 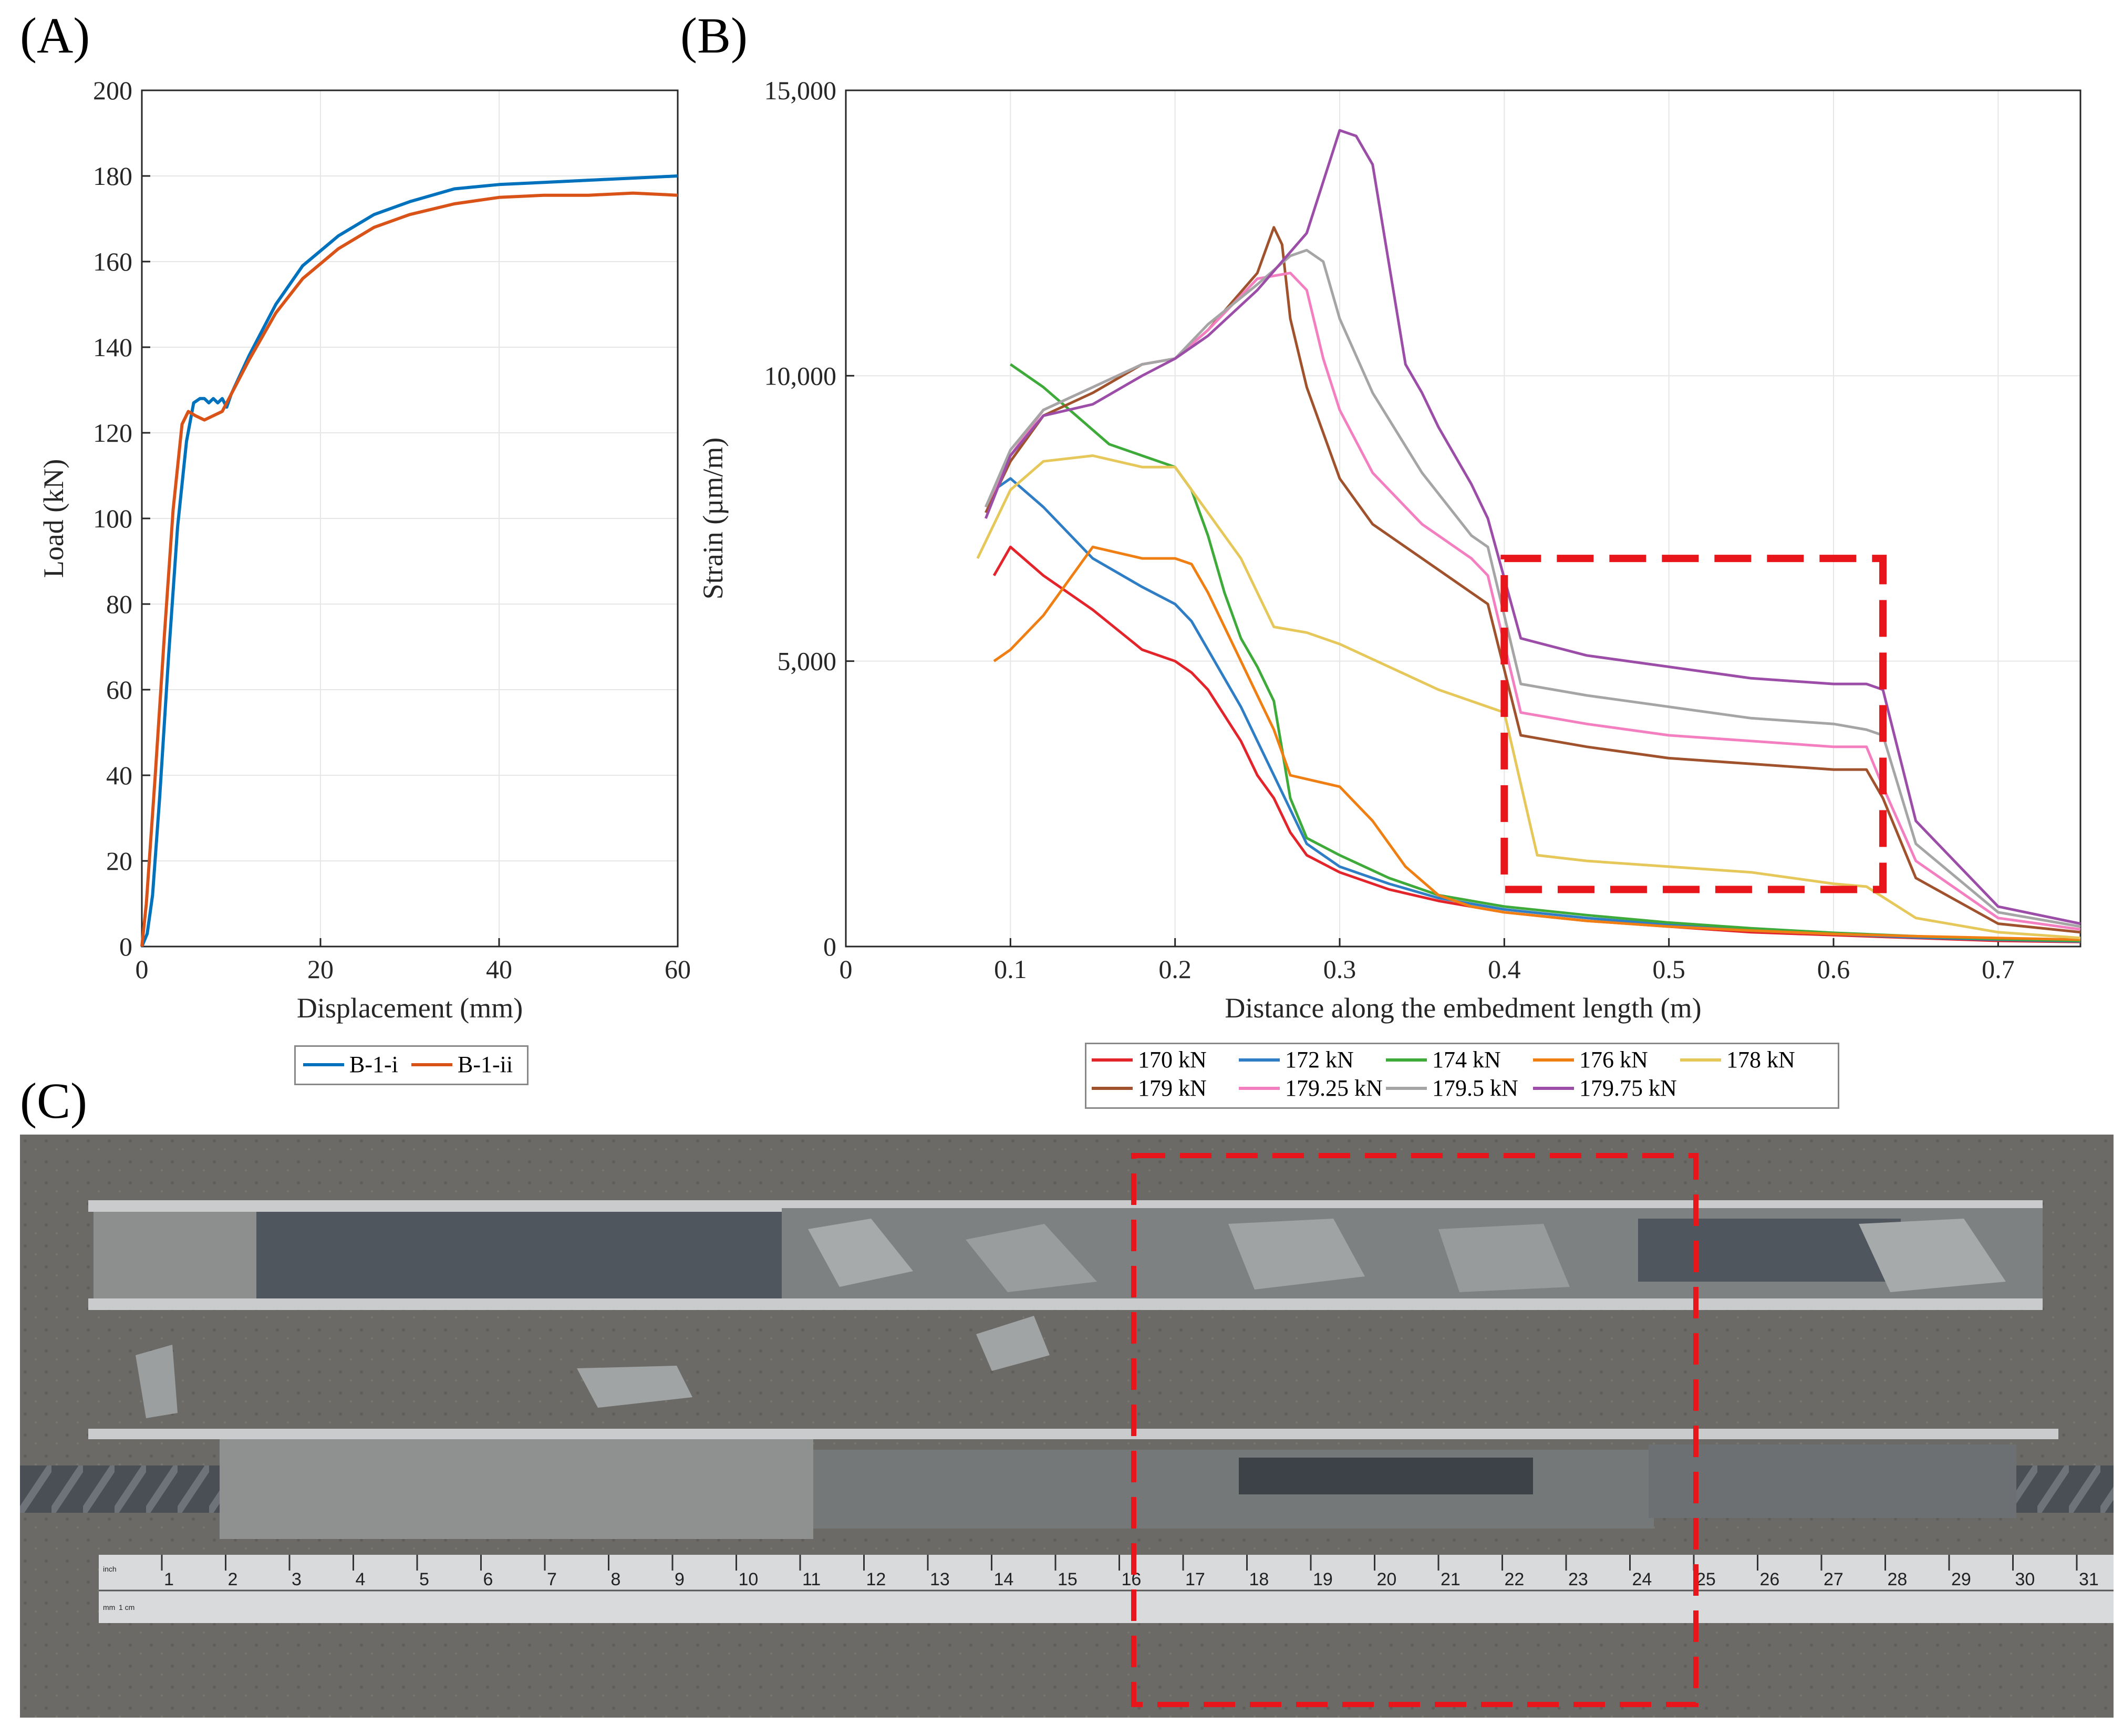 What do you see at coordinates (800, 90) in the screenshot?
I see `chart-b-ytick-label-3: 15,000` at bounding box center [800, 90].